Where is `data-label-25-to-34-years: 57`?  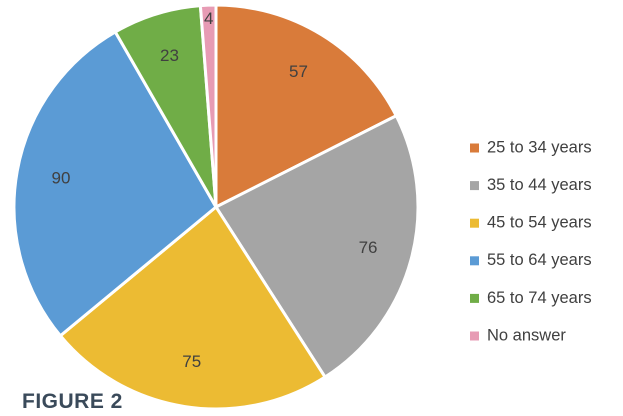 data-label-25-to-34-years: 57 is located at coordinates (298, 71).